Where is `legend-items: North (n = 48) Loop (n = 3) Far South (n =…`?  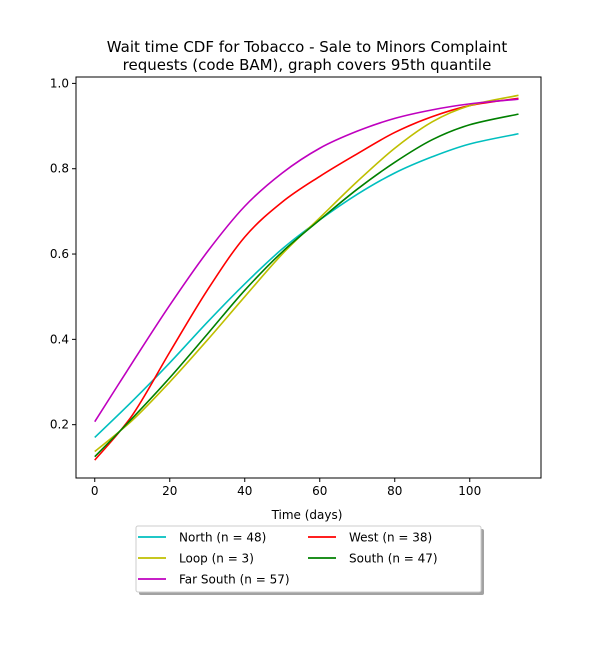 legend-items: North (n = 48) Loop (n = 3) Far South (n =… is located at coordinates (288, 559).